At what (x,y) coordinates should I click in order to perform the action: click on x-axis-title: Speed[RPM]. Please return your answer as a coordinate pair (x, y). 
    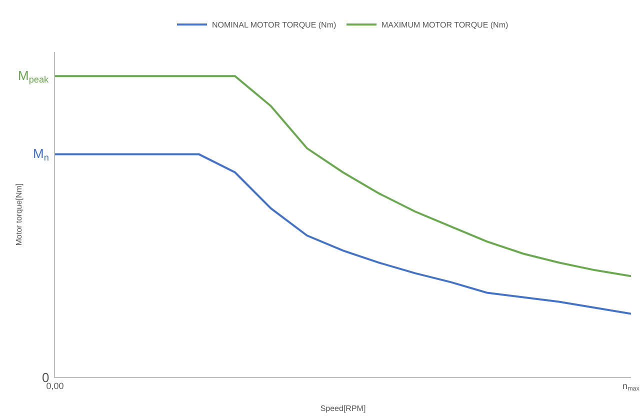
    Looking at the image, I should click on (343, 408).